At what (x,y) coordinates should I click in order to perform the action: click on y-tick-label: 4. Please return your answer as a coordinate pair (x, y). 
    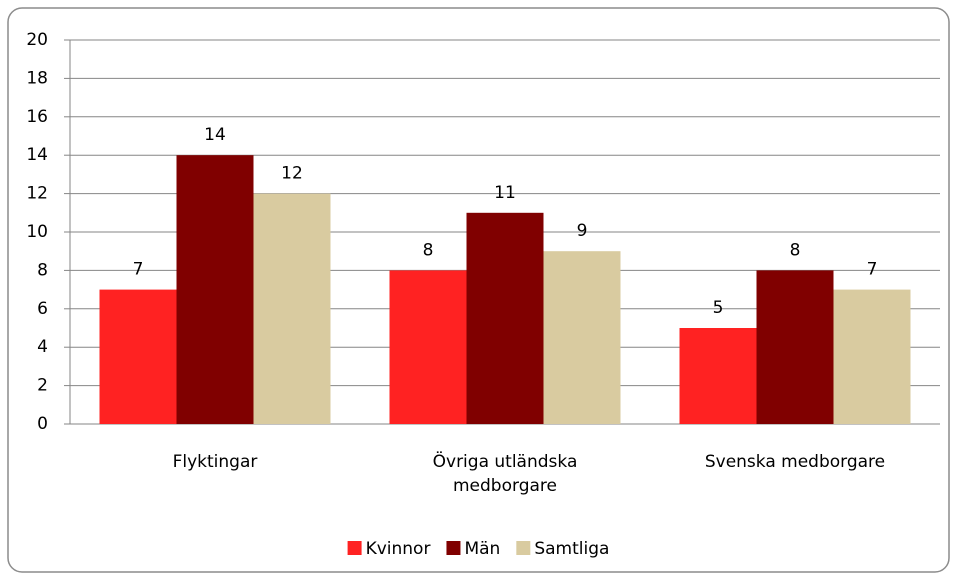
    Looking at the image, I should click on (42, 347).